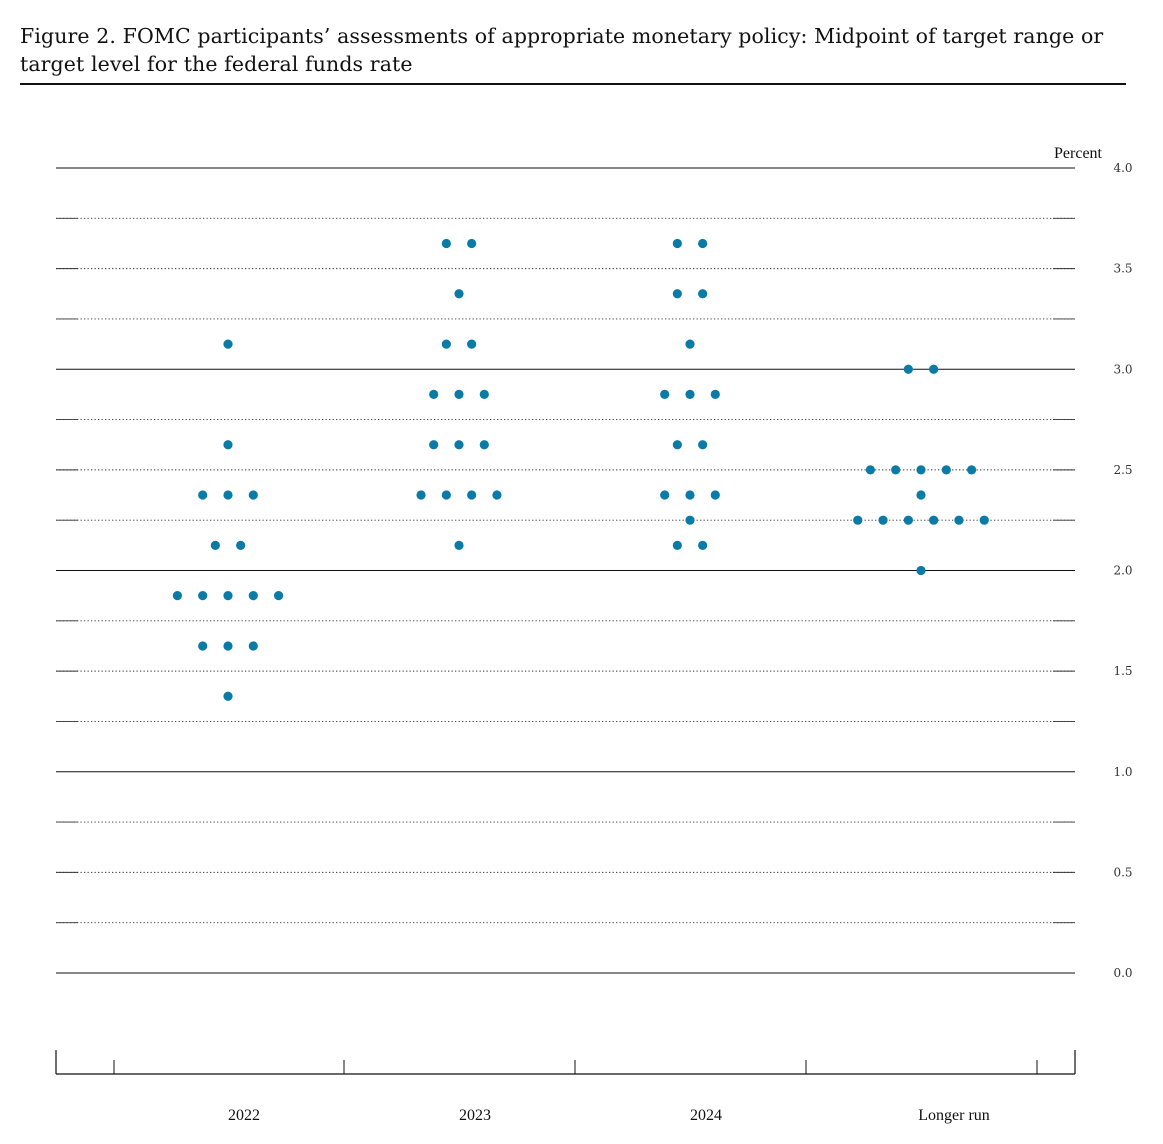 Image resolution: width=1163 pixels, height=1144 pixels. I want to click on y-tick-label: 3.5, so click(1122, 269).